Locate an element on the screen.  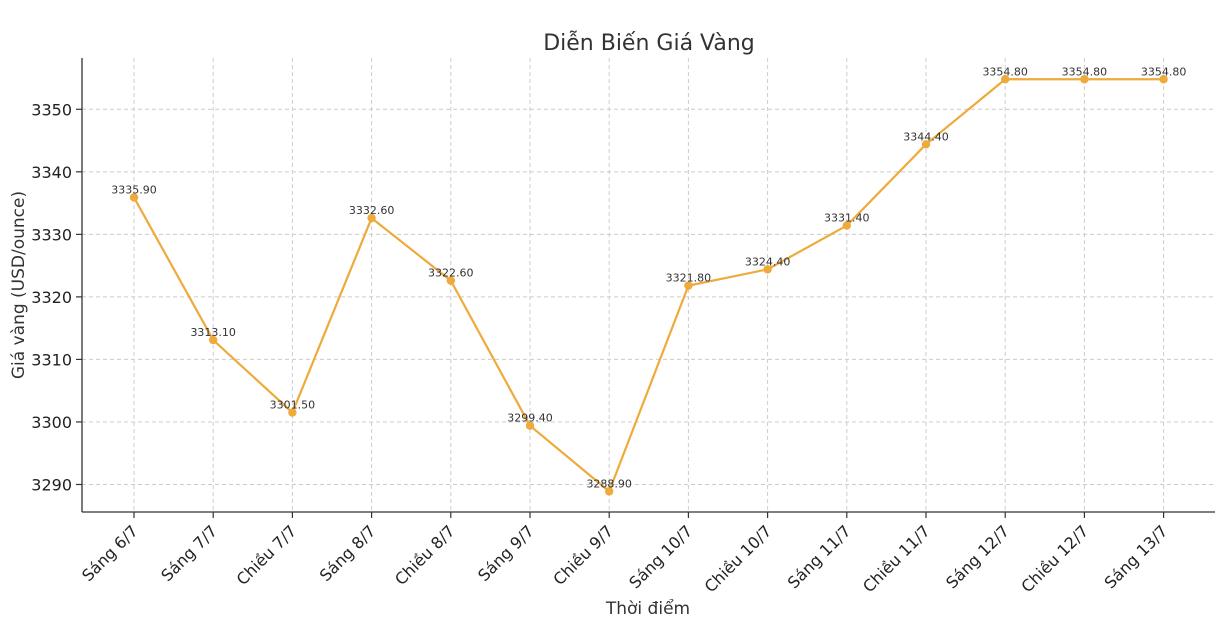
y-tick-label: 3320 is located at coordinates (51, 297).